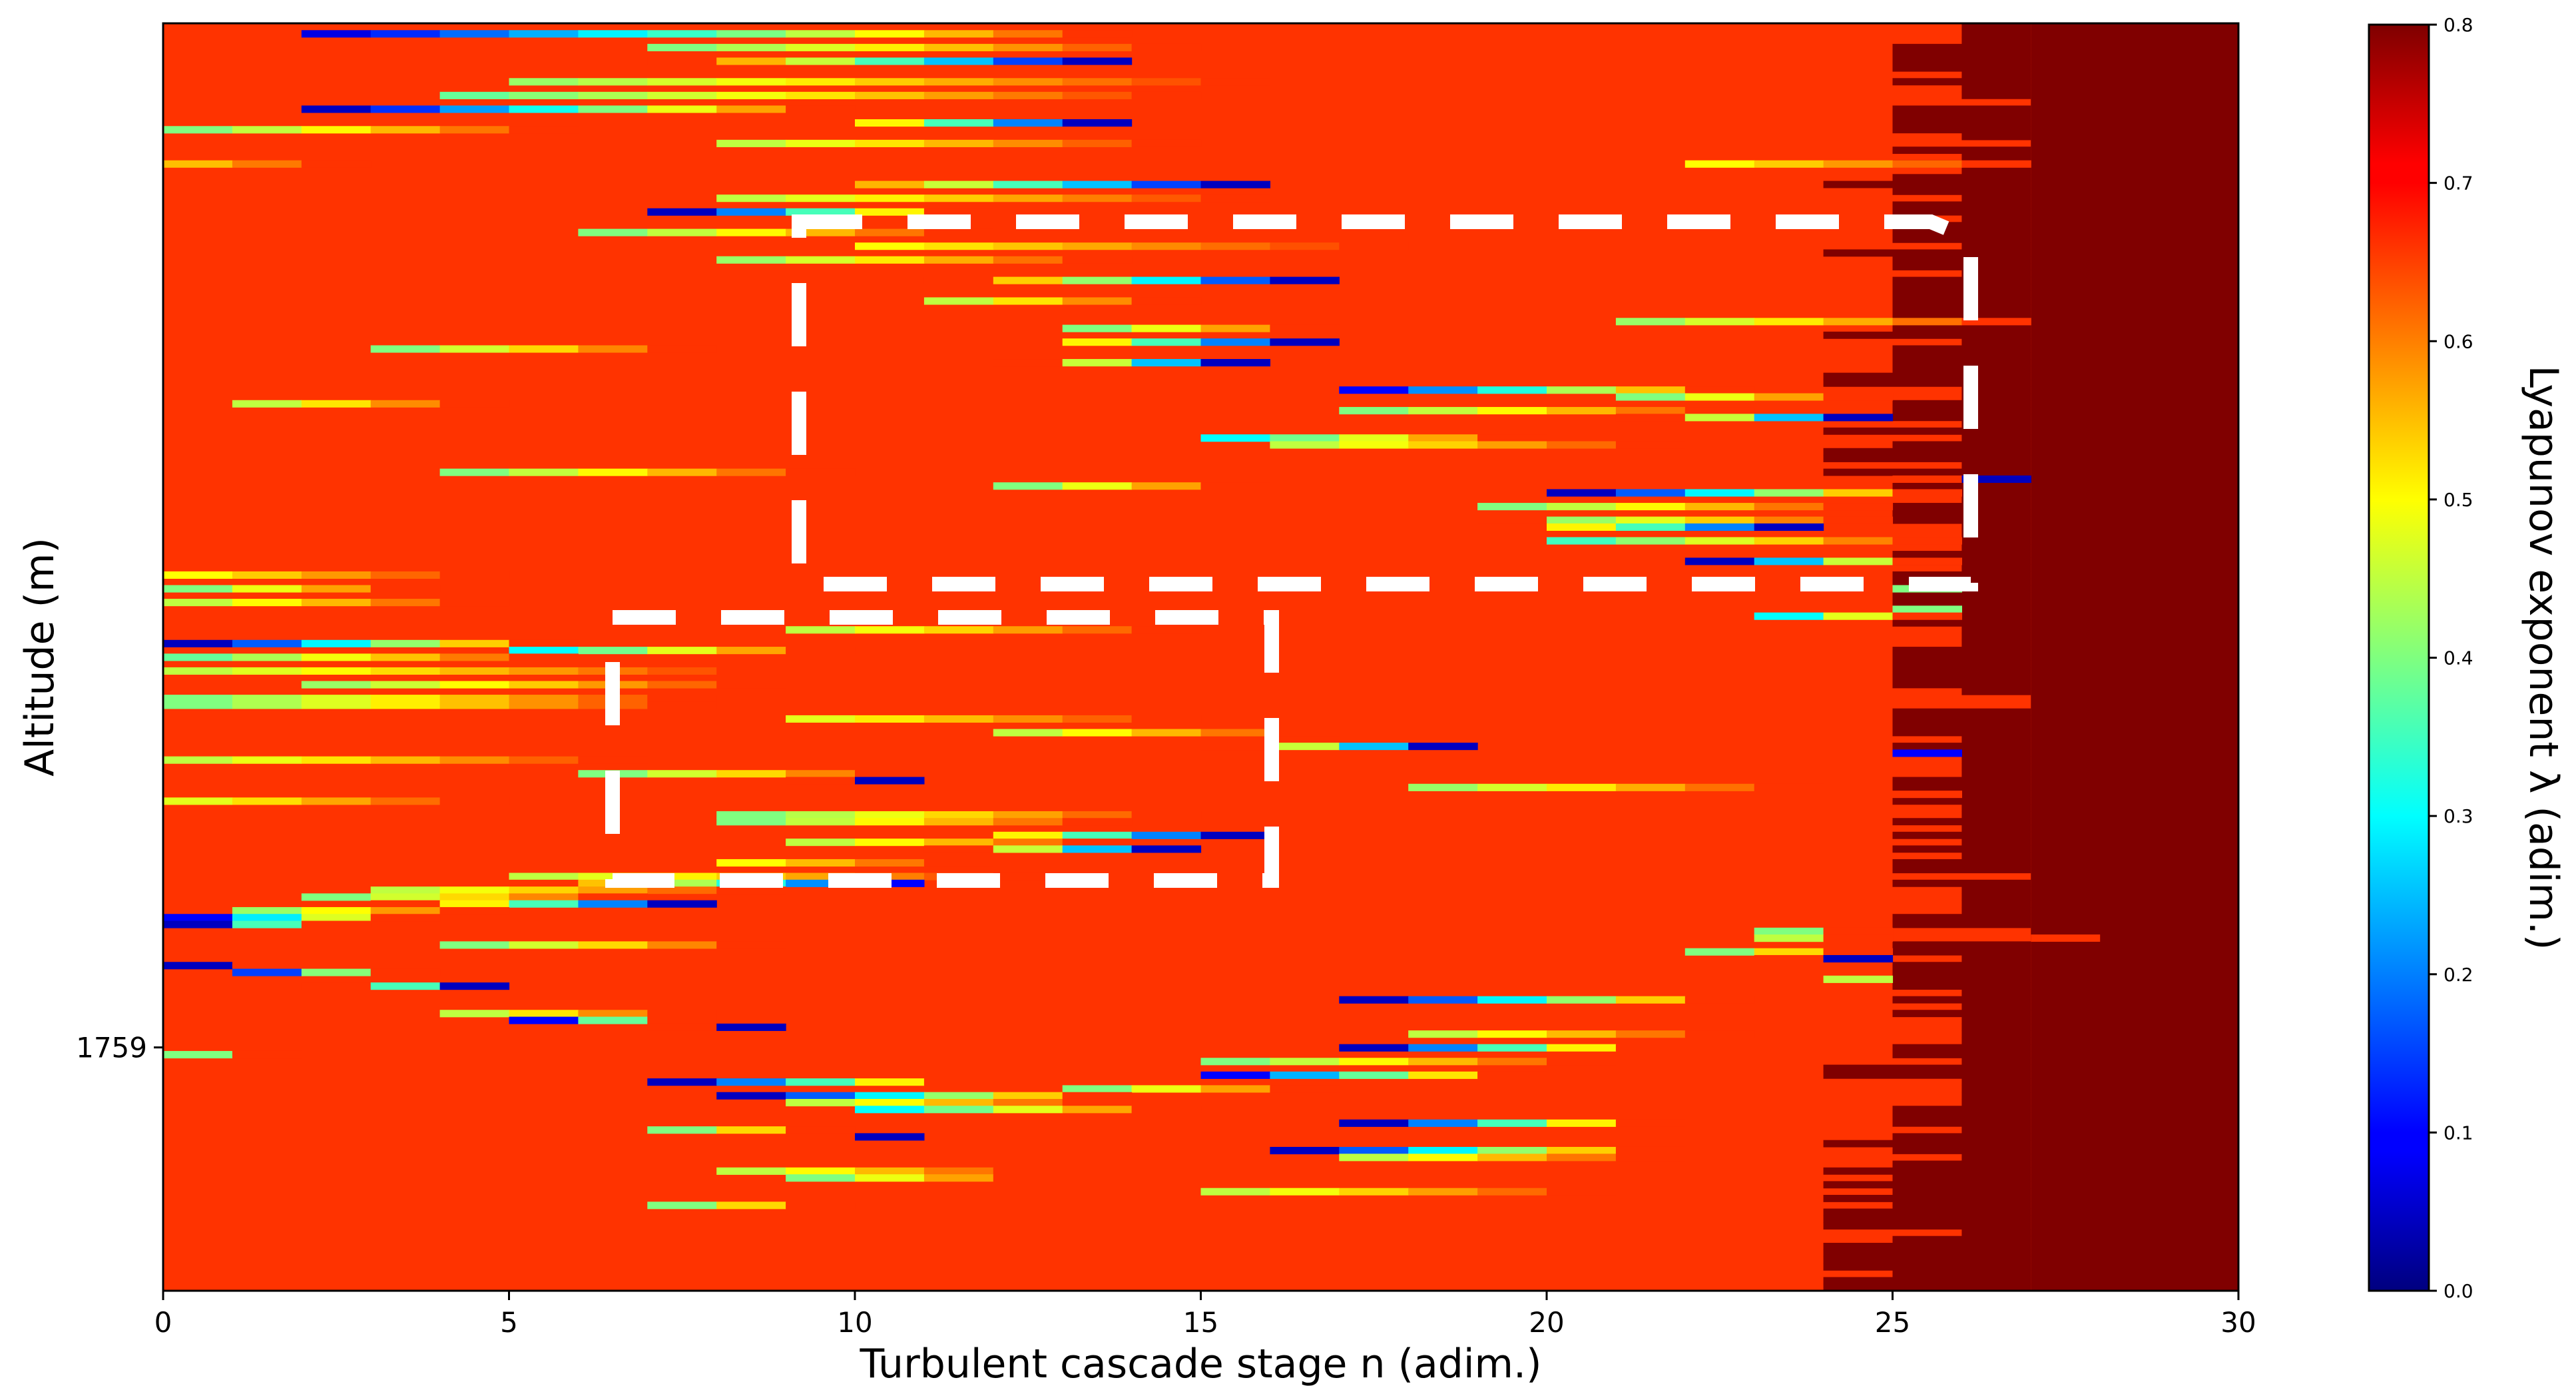 Image resolution: width=2576 pixels, height=1400 pixels. What do you see at coordinates (2459, 500) in the screenshot?
I see `colorbar-tick-label: 0.5` at bounding box center [2459, 500].